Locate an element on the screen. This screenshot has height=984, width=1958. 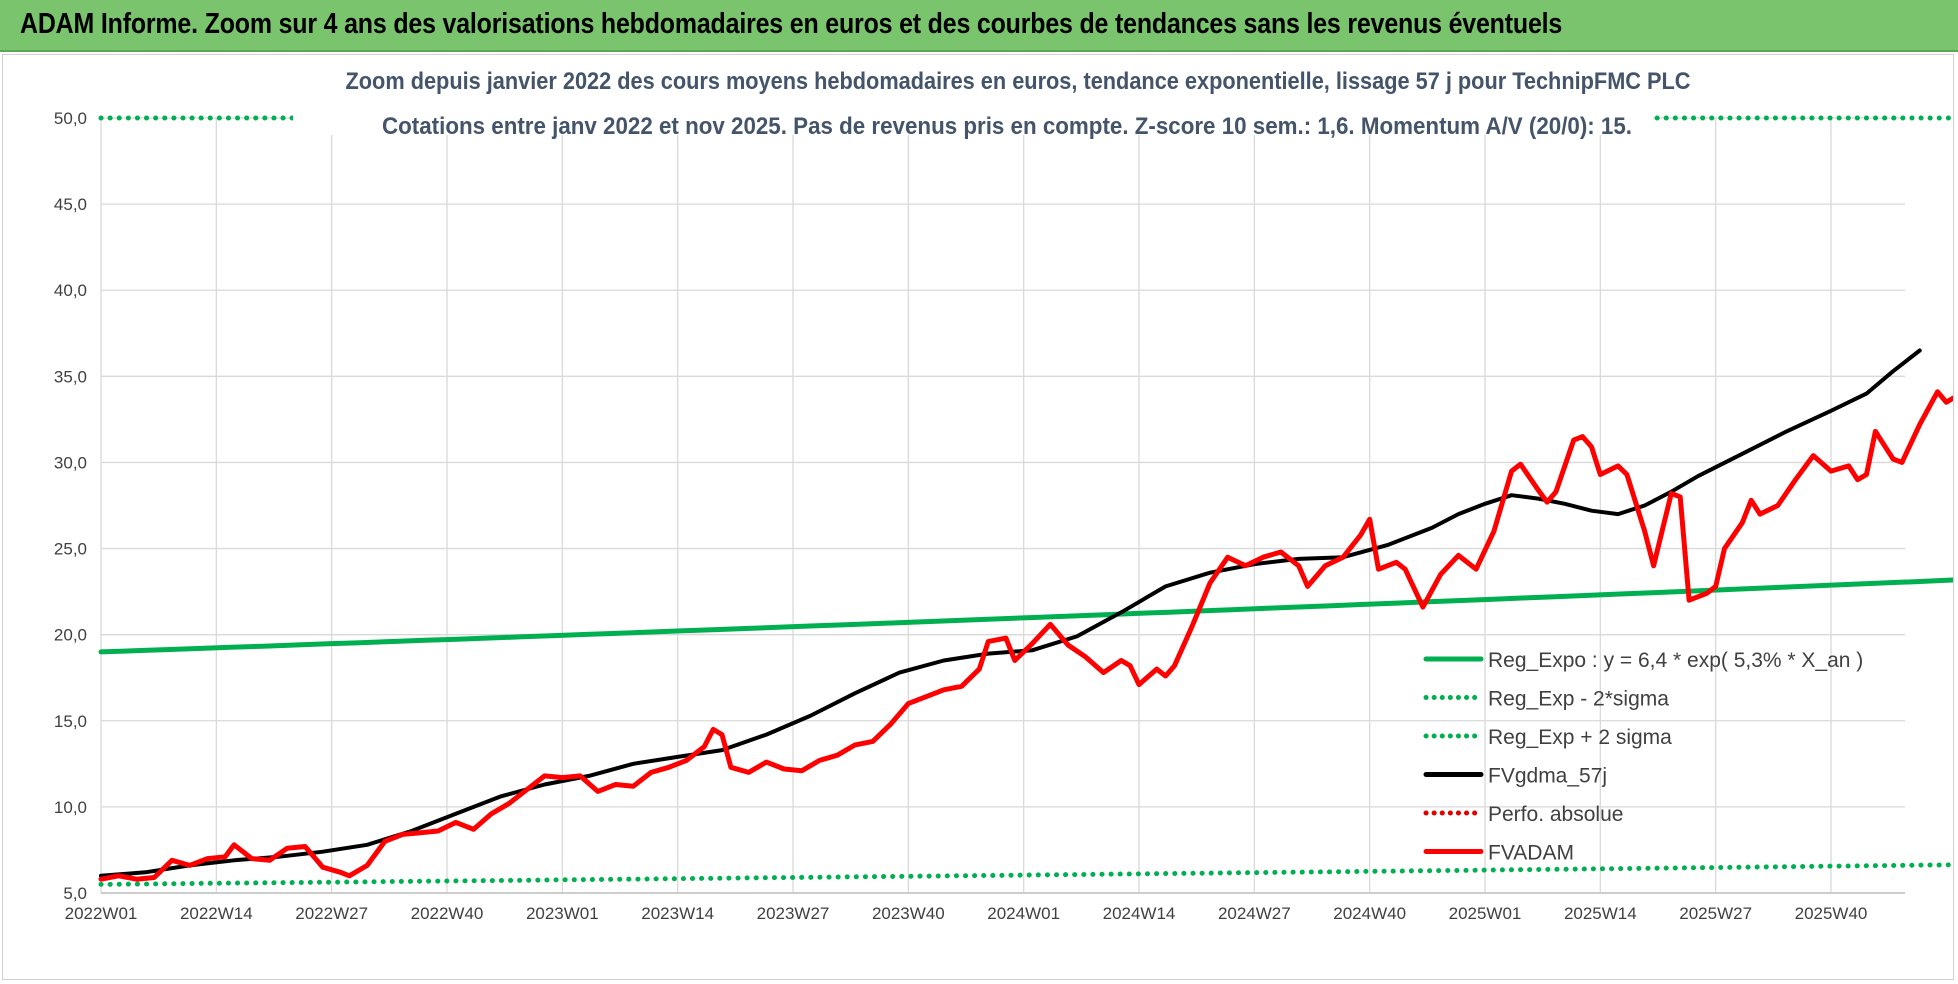
x-tick-label: 2025W40 is located at coordinates (1831, 913).